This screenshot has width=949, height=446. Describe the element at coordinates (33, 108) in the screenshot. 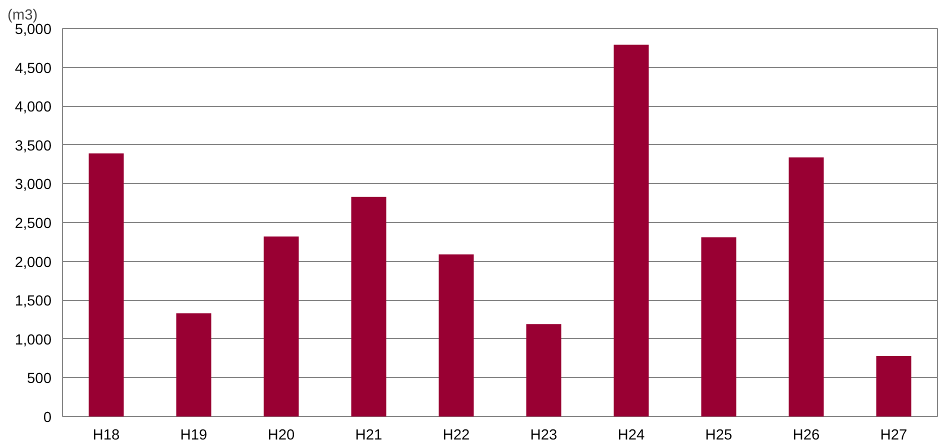

I see `y-tick-label: 4,000` at that location.